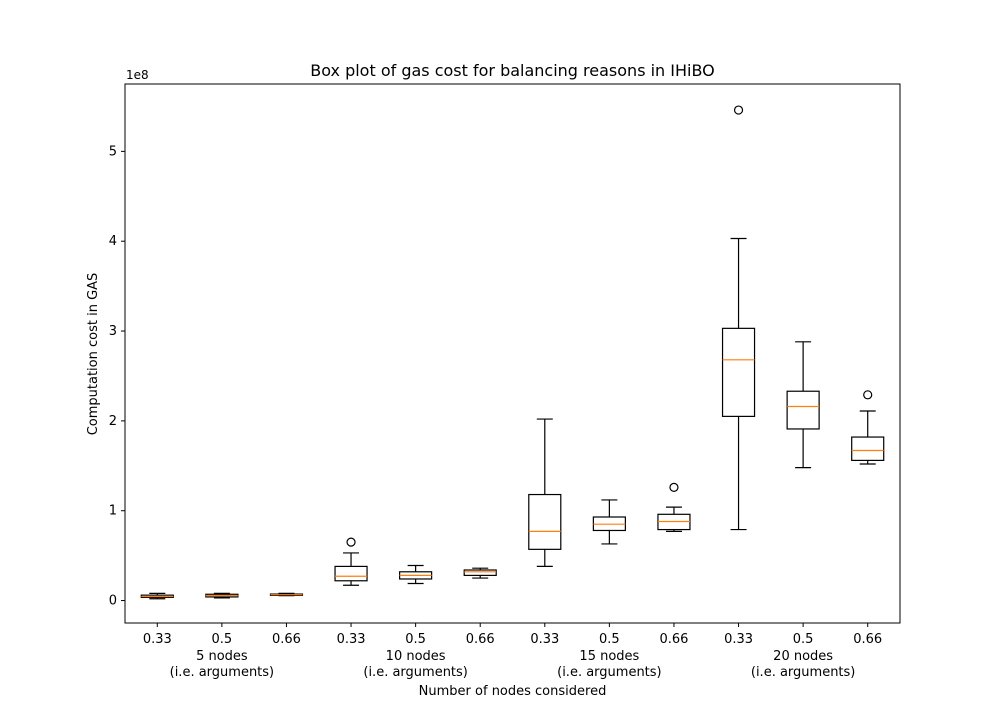 This screenshot has width=1000, height=704. Describe the element at coordinates (113, 601) in the screenshot. I see `y-tick-label: 0` at that location.